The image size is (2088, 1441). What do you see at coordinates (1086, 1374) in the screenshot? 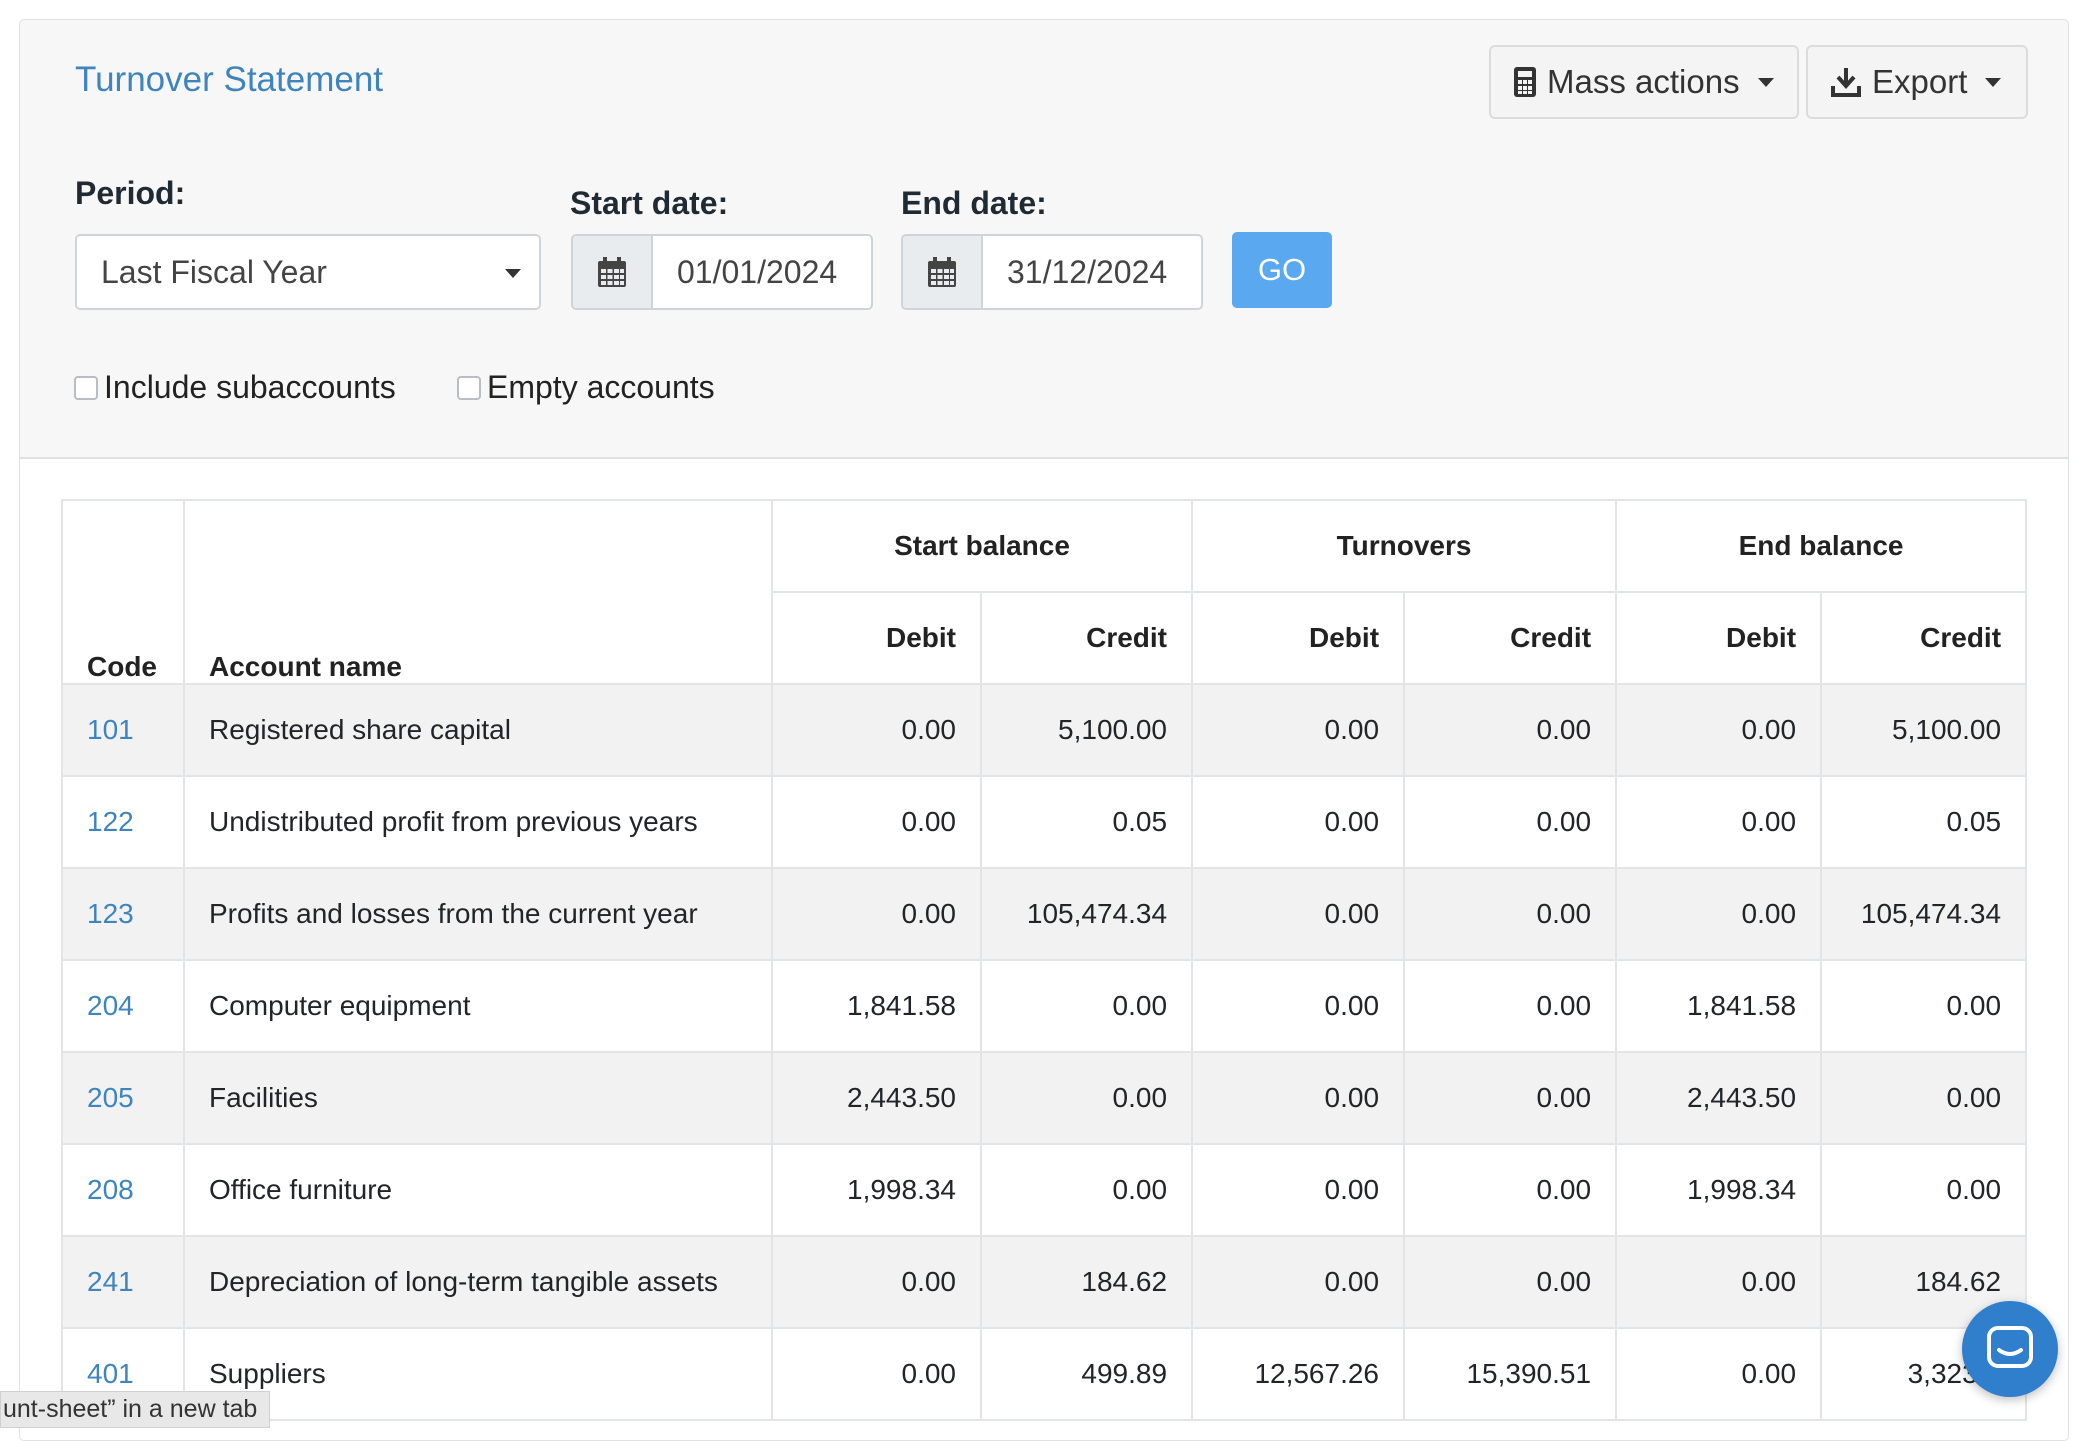
I see `start-credit-cell: 499.89` at bounding box center [1086, 1374].